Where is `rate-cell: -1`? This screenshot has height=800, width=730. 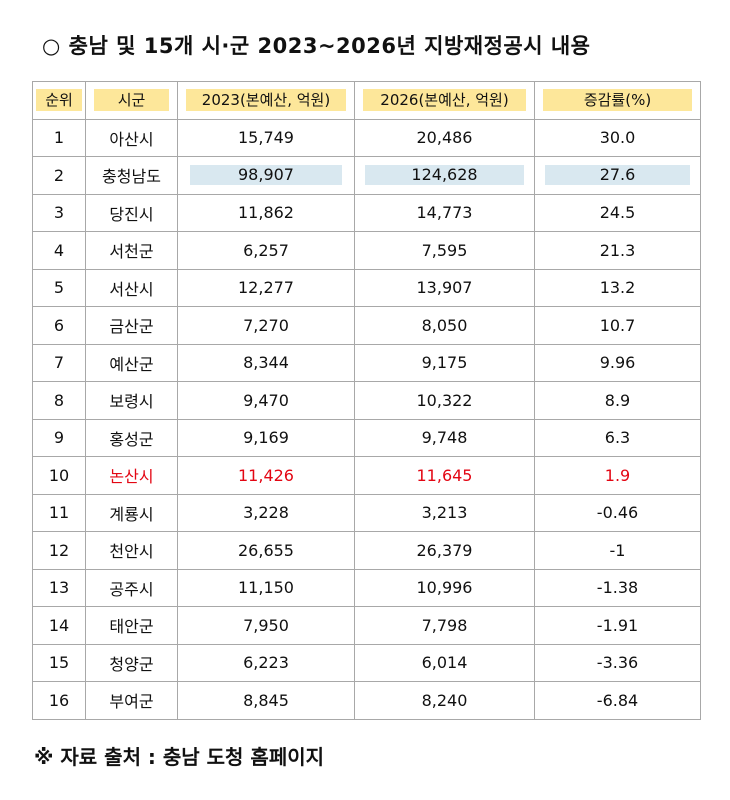
rate-cell: -1 is located at coordinates (617, 550).